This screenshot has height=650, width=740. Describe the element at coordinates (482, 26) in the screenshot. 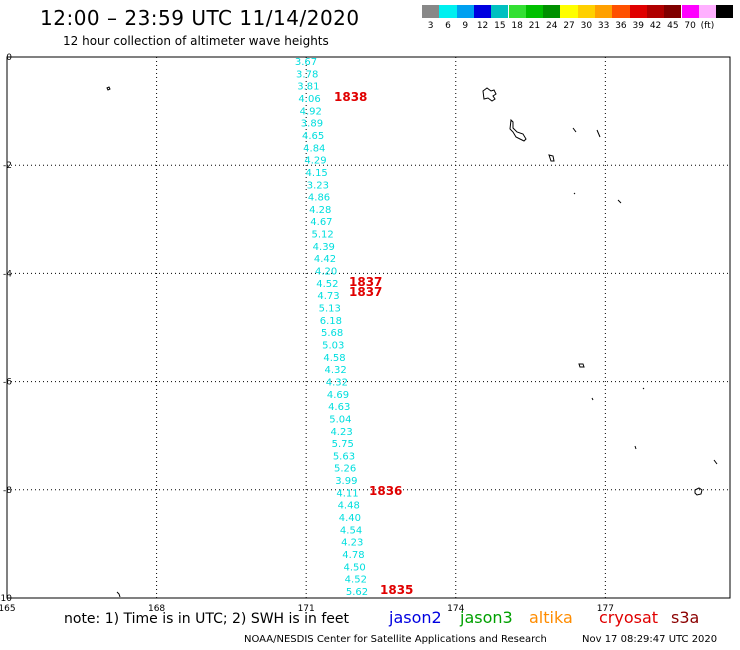

I see `legend-label: 12` at that location.